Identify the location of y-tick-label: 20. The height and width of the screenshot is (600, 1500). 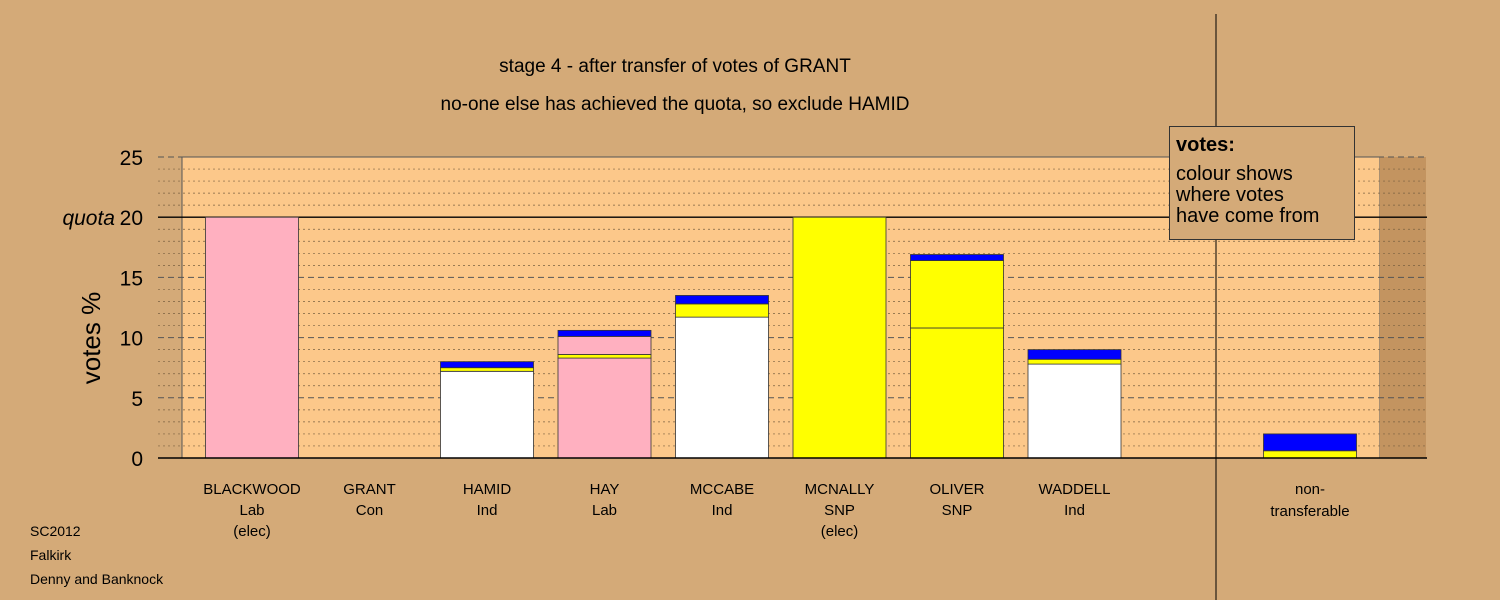
(131, 218).